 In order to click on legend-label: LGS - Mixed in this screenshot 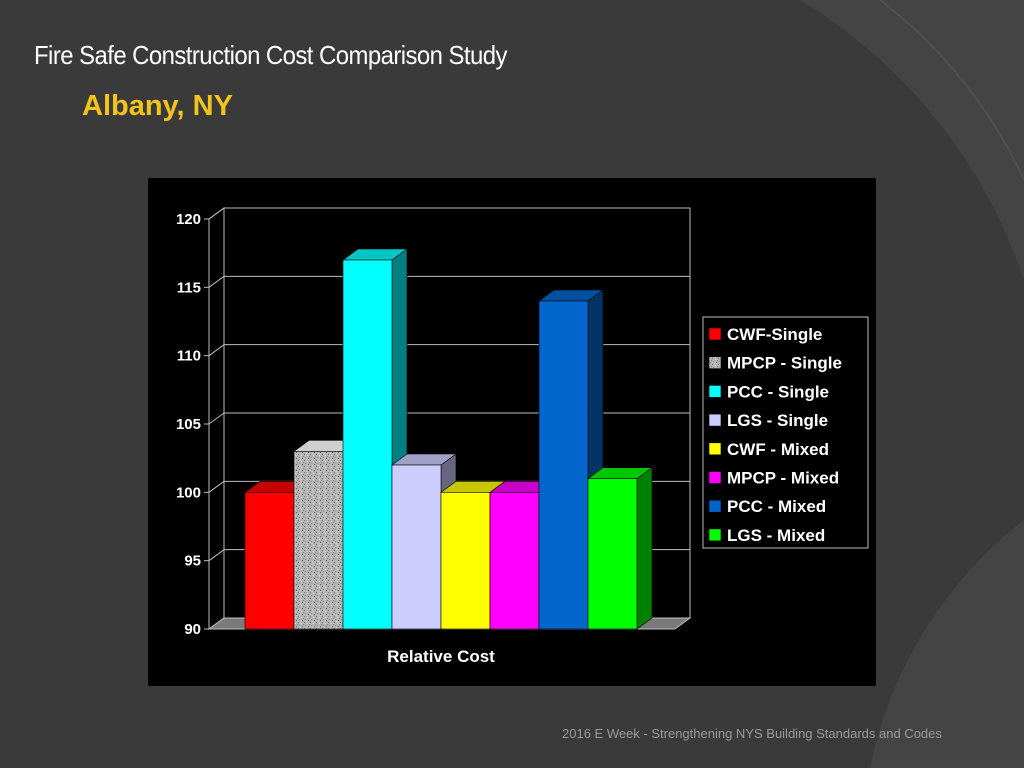, I will do `click(776, 535)`.